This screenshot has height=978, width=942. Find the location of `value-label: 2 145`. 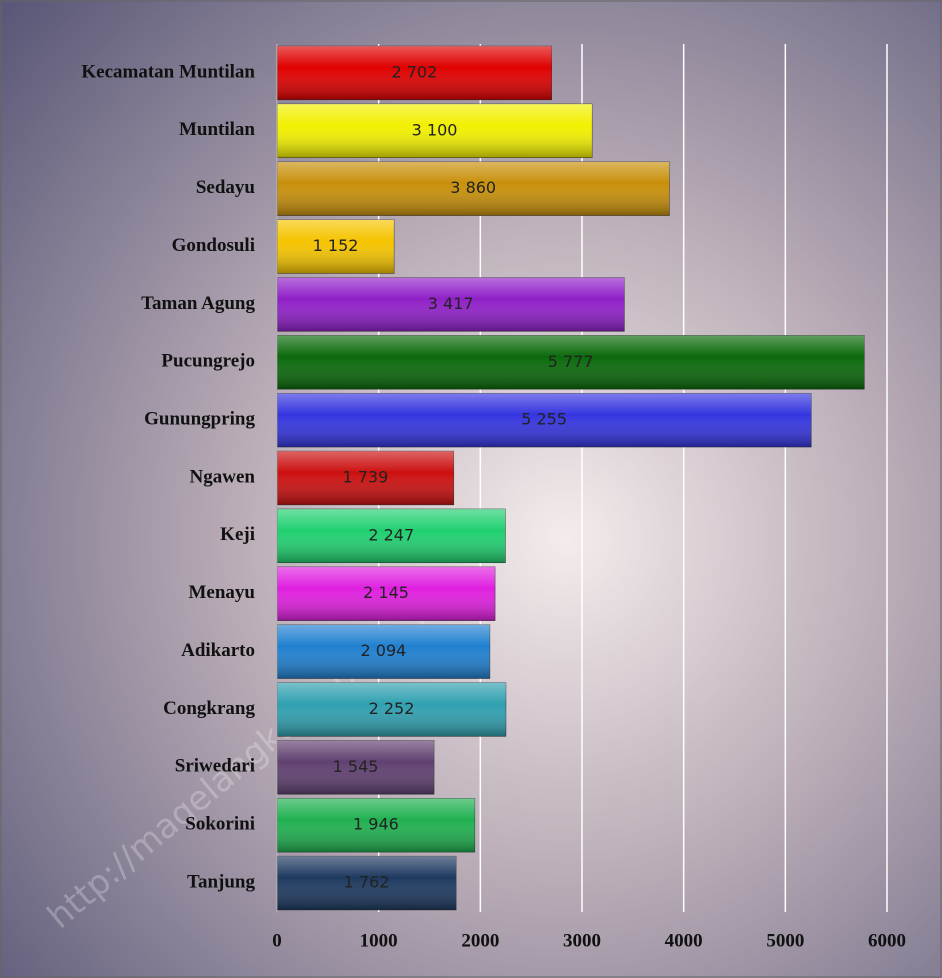

value-label: 2 145 is located at coordinates (386, 592).